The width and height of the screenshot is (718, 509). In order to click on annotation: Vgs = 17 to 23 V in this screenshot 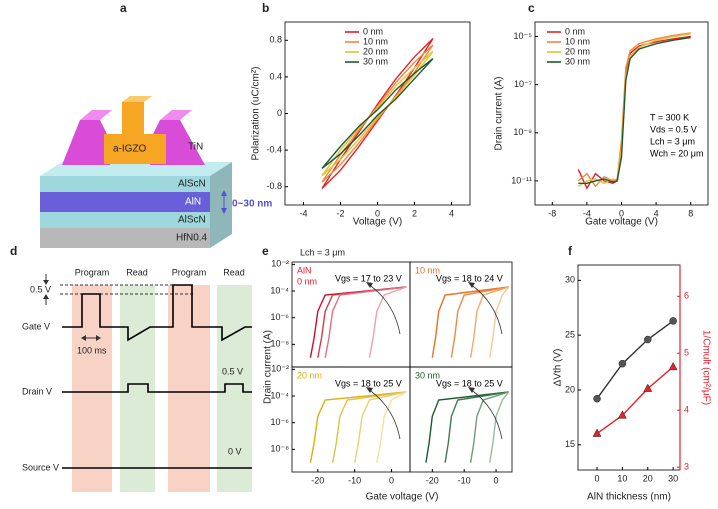, I will do `click(368, 278)`.